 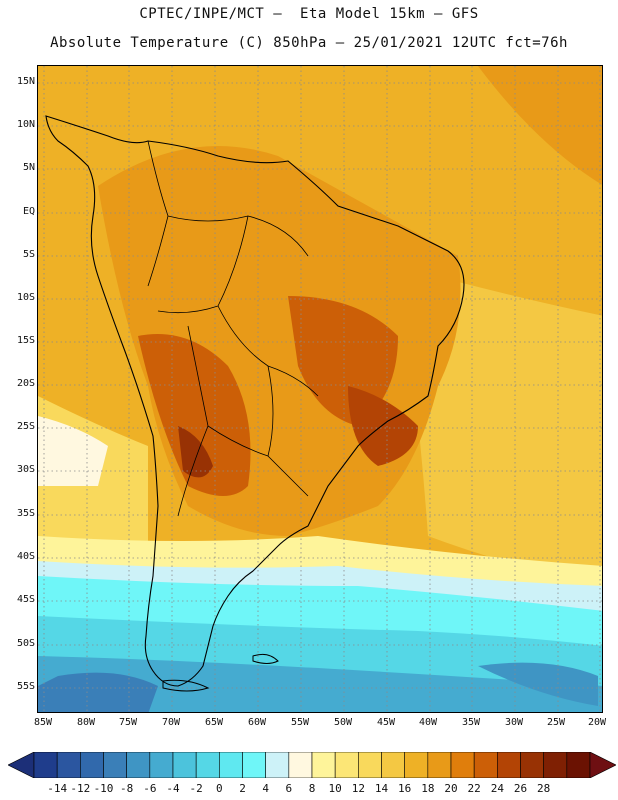 What do you see at coordinates (312, 788) in the screenshot?
I see `colorbar-tick-label: 8` at bounding box center [312, 788].